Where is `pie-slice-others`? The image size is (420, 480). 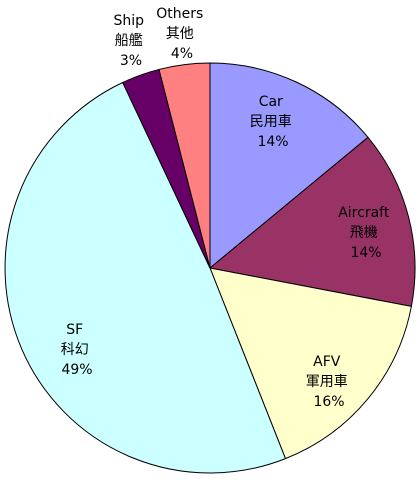
pie-slice-others is located at coordinates (184, 165).